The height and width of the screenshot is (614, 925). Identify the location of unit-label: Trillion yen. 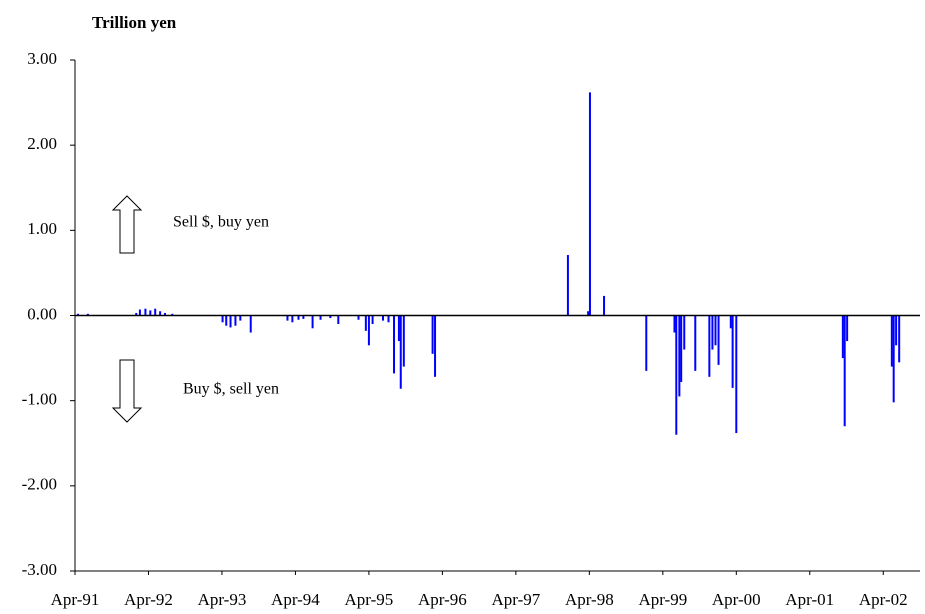
(134, 22).